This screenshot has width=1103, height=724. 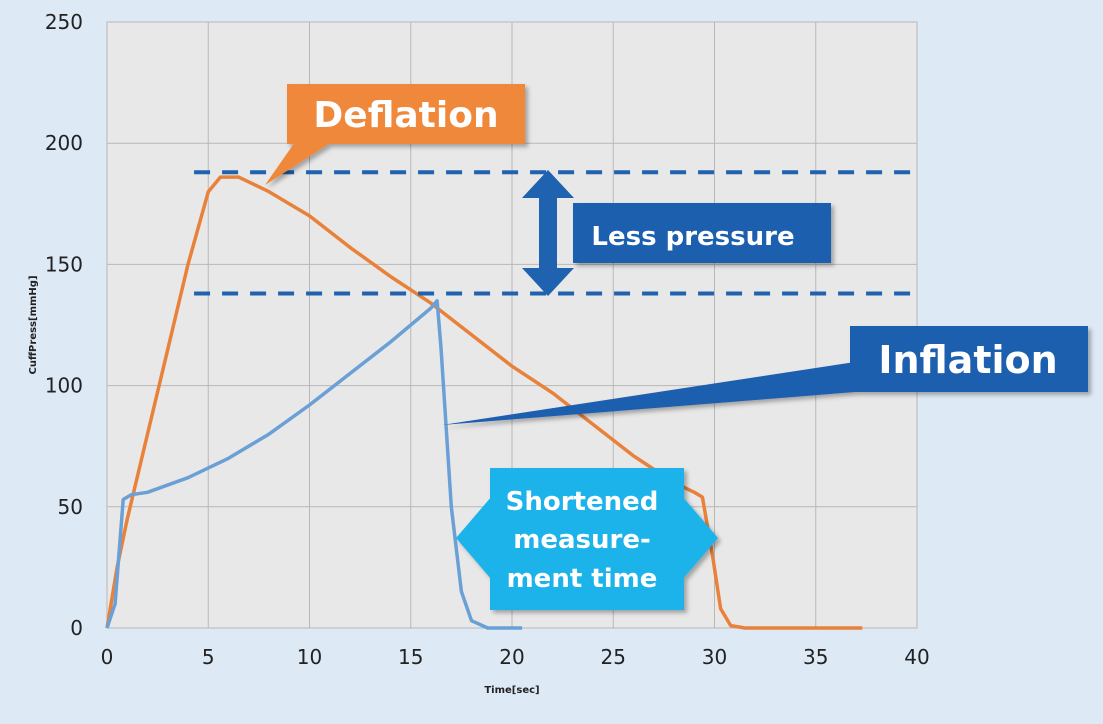 What do you see at coordinates (916, 657) in the screenshot?
I see `x-tick-label: 40` at bounding box center [916, 657].